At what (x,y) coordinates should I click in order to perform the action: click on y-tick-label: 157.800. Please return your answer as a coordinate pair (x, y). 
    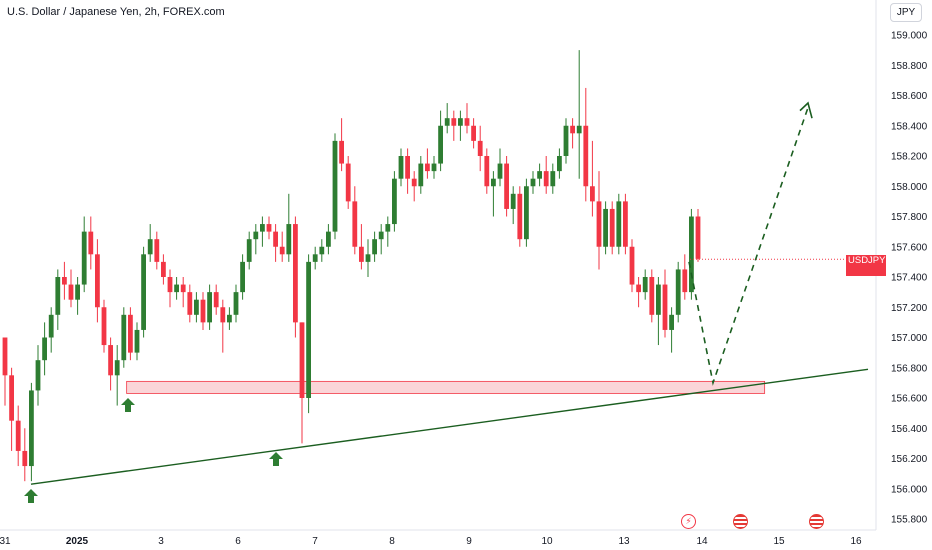
    Looking at the image, I should click on (909, 217).